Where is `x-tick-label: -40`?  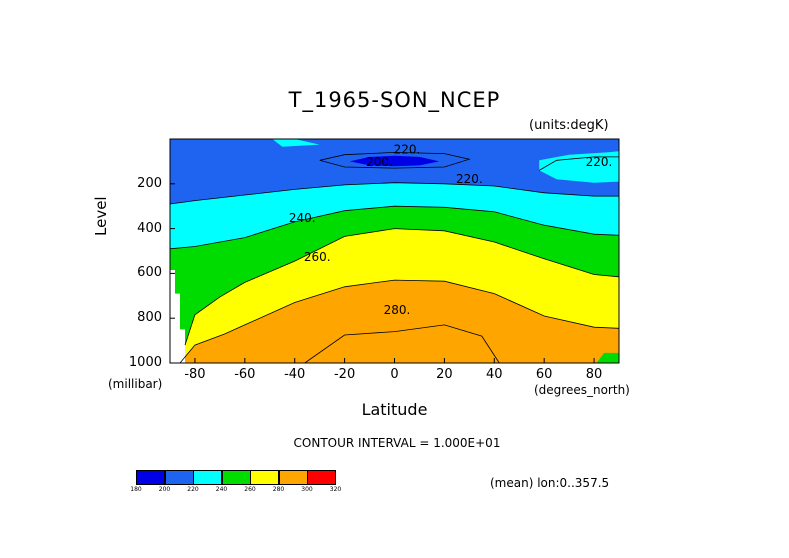
x-tick-label: -40 is located at coordinates (295, 374).